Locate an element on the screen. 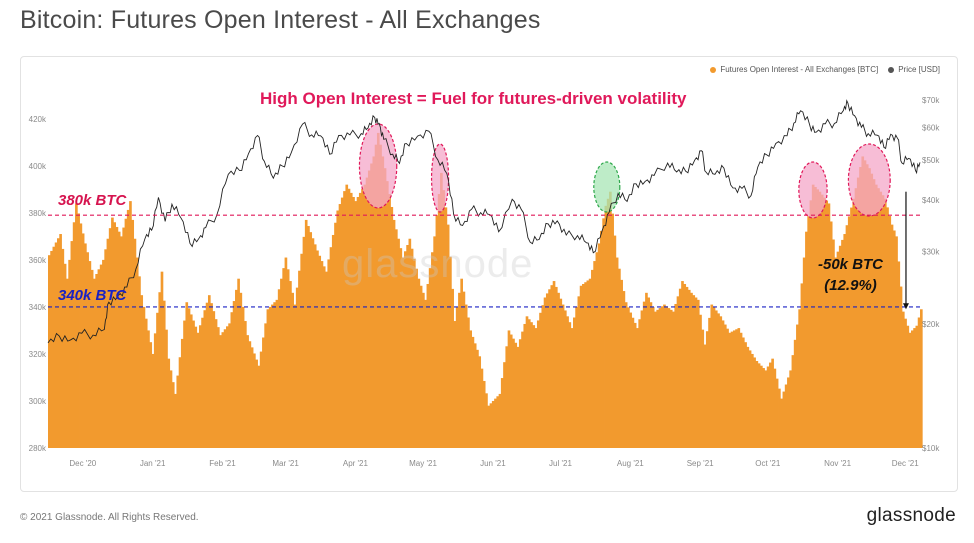 The width and height of the screenshot is (974, 543). watermark: glassnode is located at coordinates (438, 264).